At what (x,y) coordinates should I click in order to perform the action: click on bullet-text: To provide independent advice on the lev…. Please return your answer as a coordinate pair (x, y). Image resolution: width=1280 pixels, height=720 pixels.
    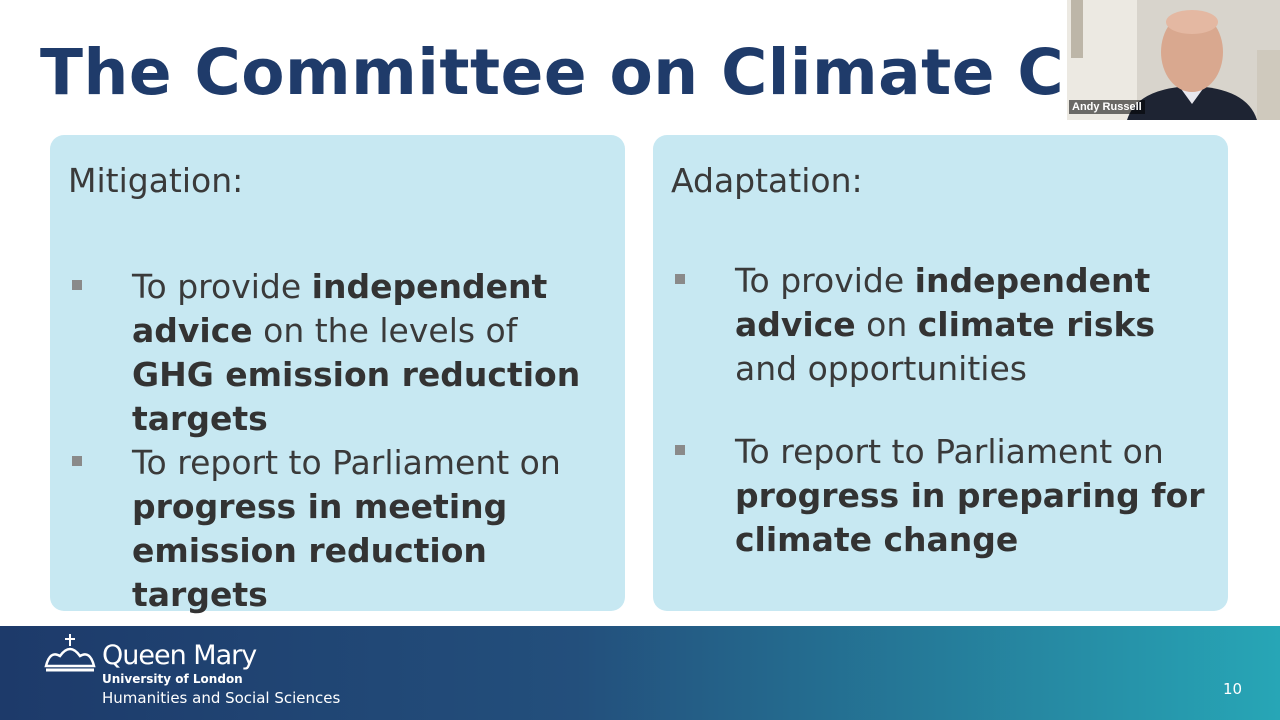
    Looking at the image, I should click on (369, 353).